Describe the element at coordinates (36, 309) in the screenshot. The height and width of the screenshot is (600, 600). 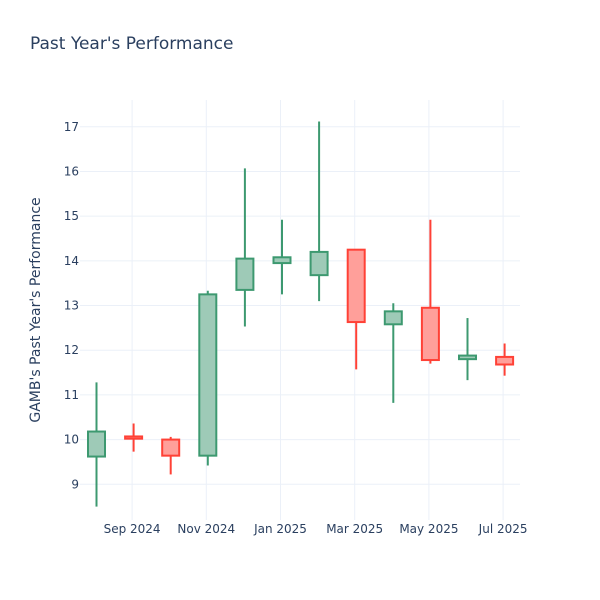
I see `y-axis-title: GAMB's Past Year's Performance` at that location.